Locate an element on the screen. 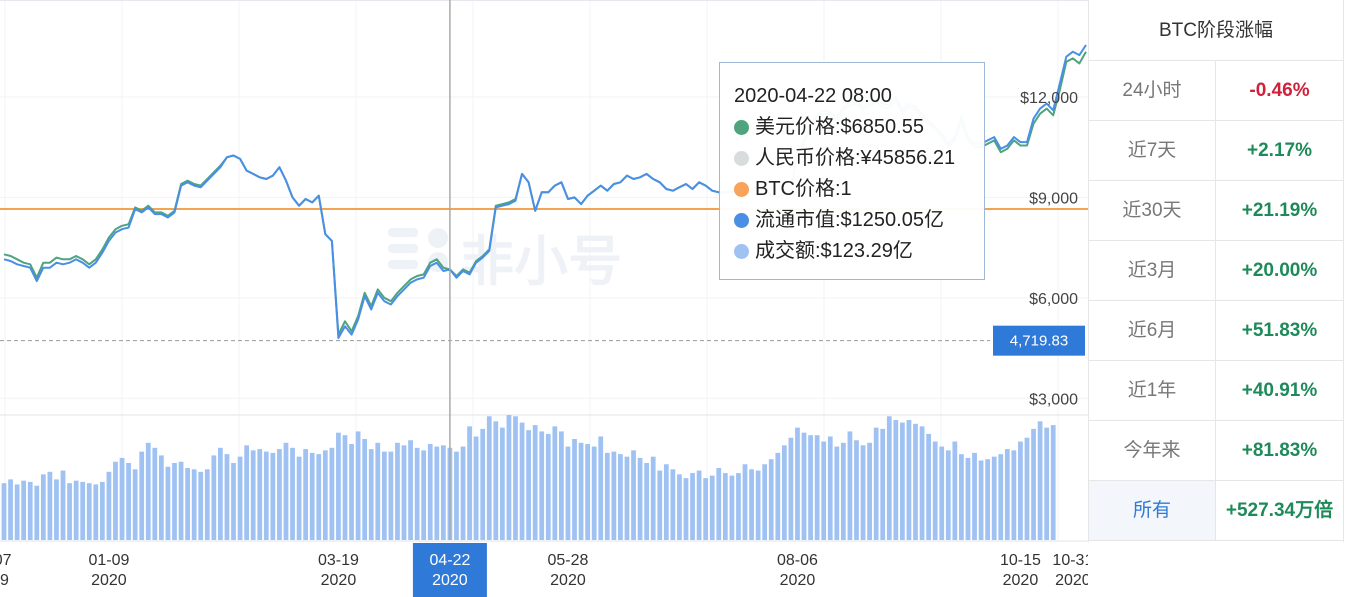  x-tick-date: 03-19 is located at coordinates (338, 560).